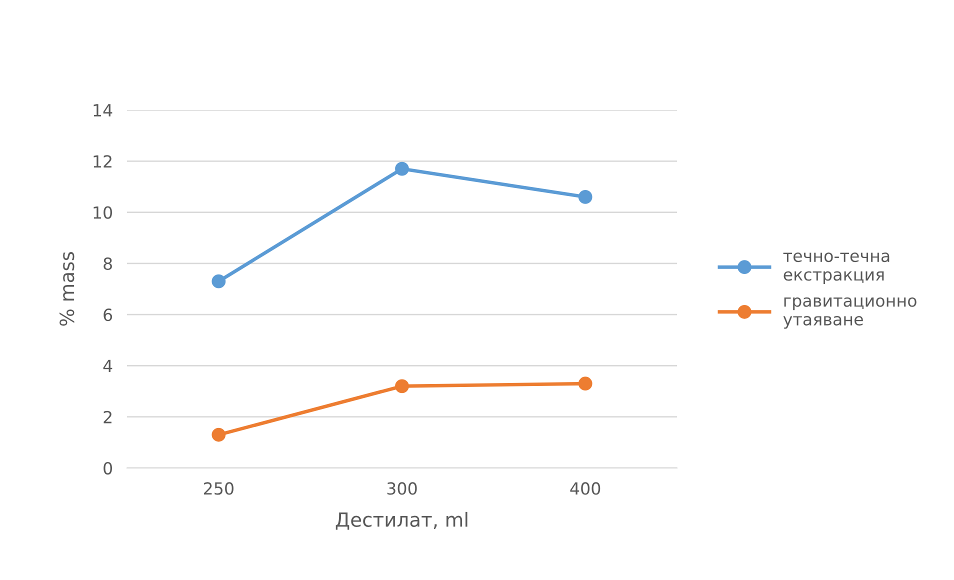  What do you see at coordinates (836, 268) in the screenshot?
I see `legend-label: течно-течна екстракция` at bounding box center [836, 268].